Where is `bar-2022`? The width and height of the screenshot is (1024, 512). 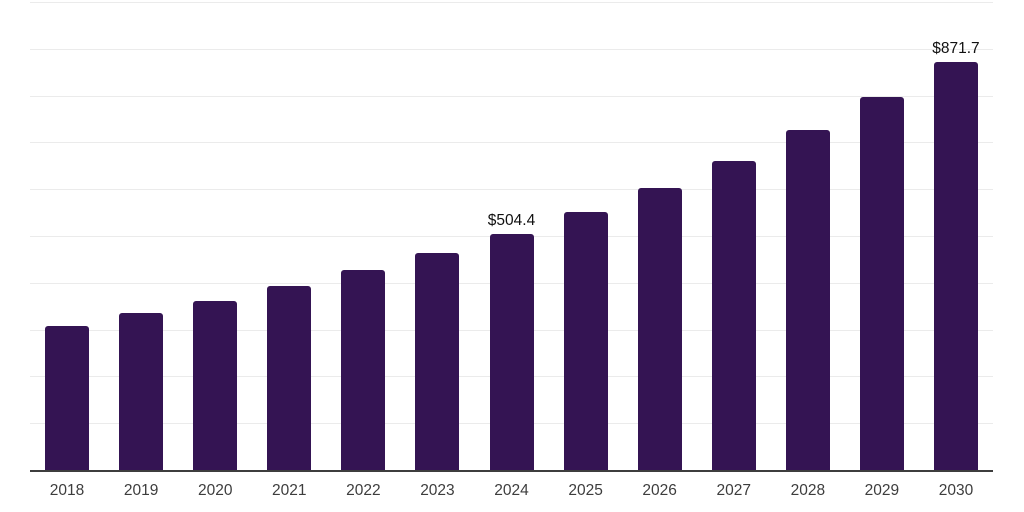
bar-2022 is located at coordinates (363, 370).